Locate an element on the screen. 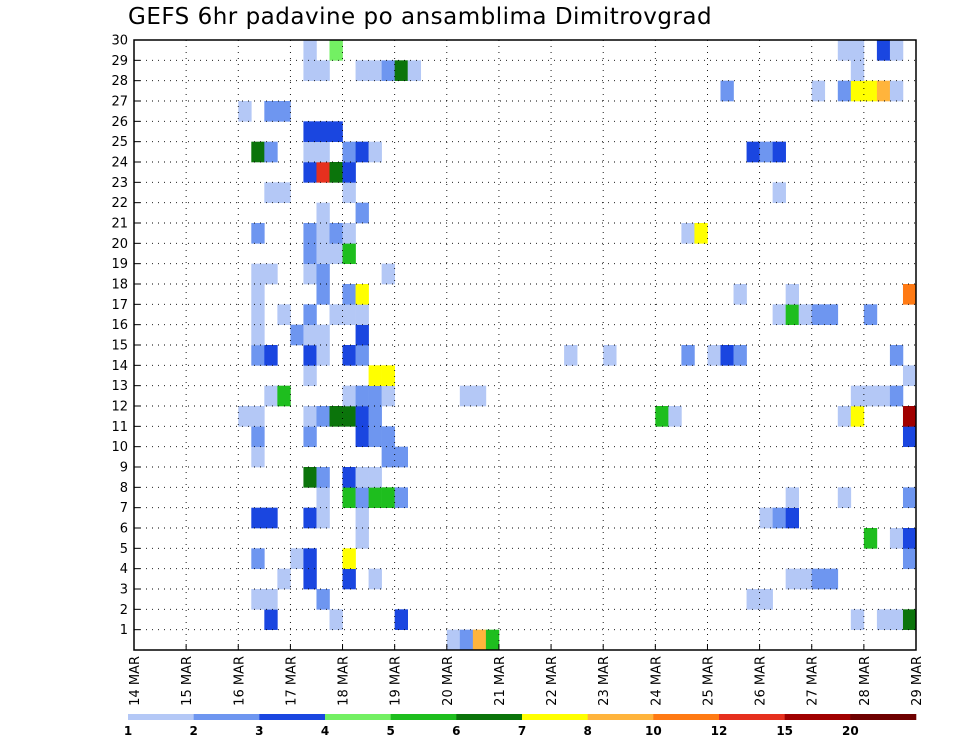 Image resolution: width=960 pixels, height=742 pixels. y-tick-label: 2 is located at coordinates (124, 610).